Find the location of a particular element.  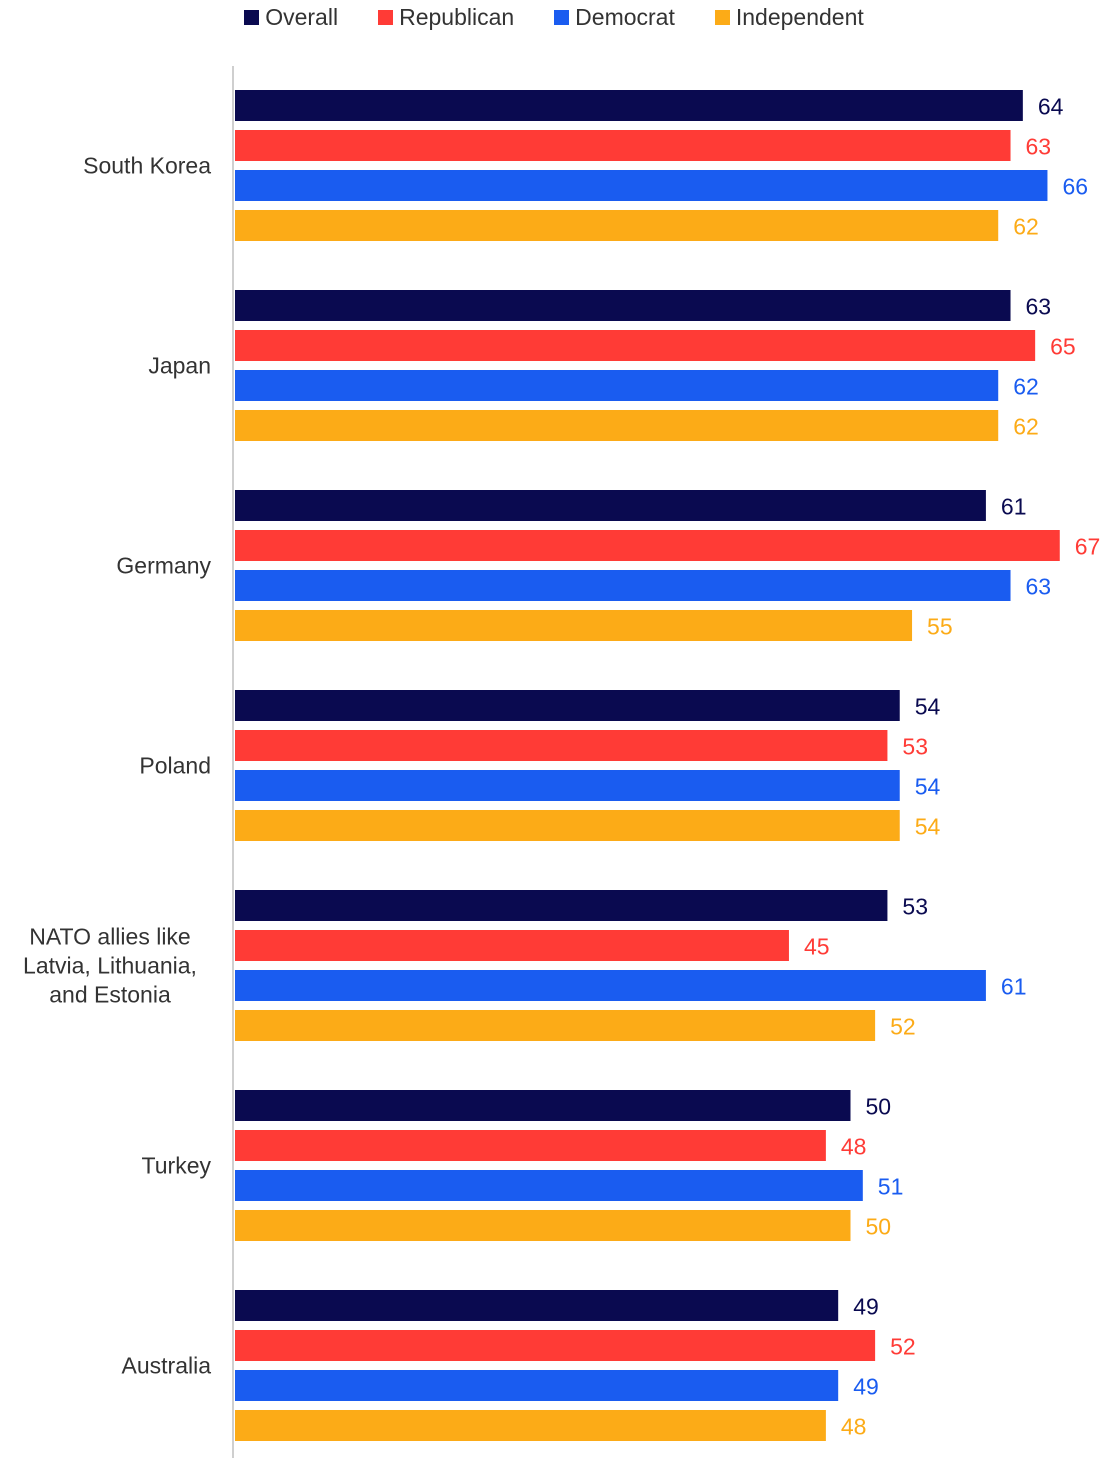

data-label-republican: 65 is located at coordinates (1063, 347).